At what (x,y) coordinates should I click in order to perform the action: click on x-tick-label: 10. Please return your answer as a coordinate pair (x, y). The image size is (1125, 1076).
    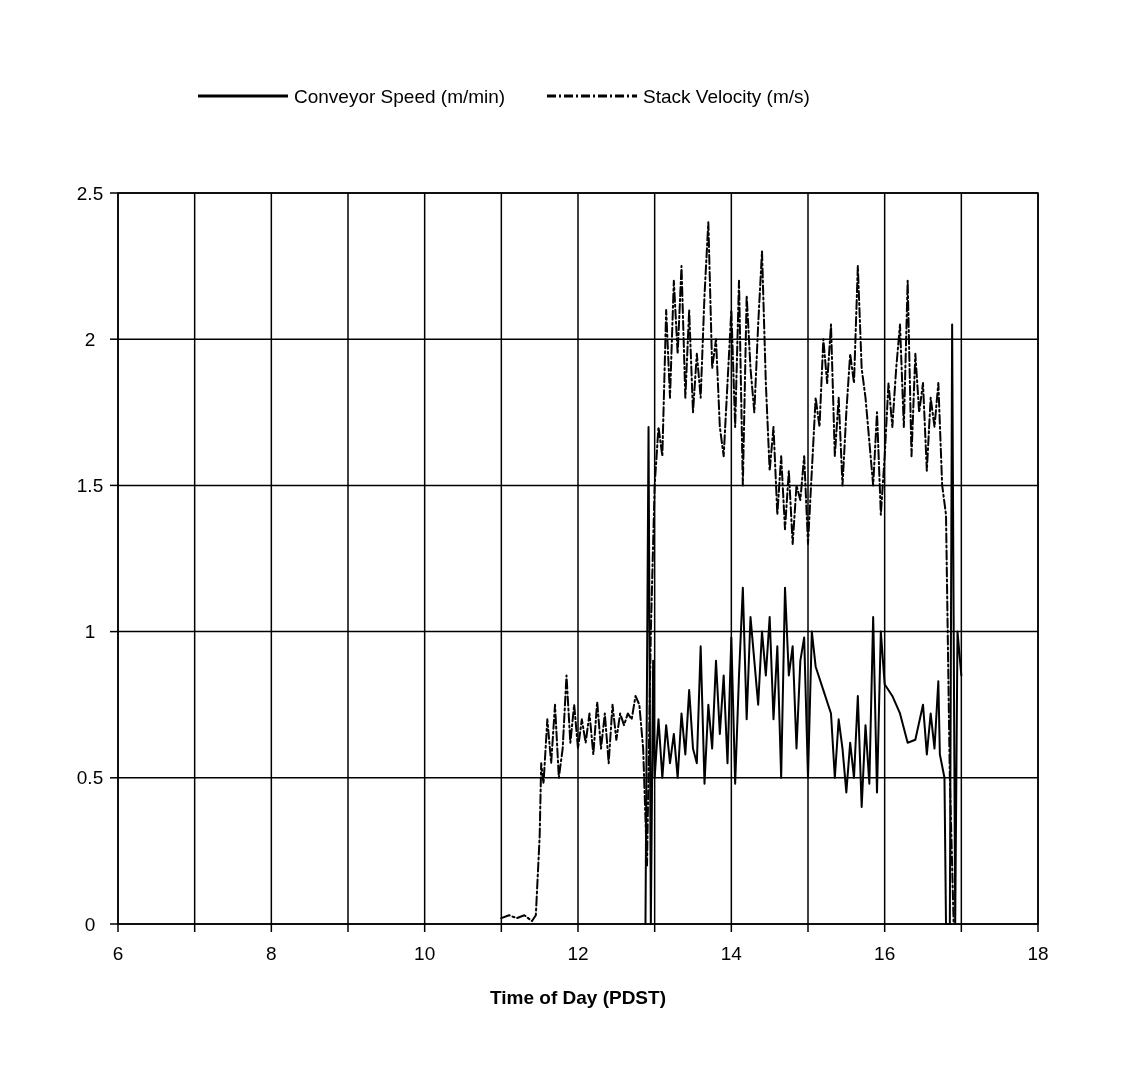
    Looking at the image, I should click on (425, 953).